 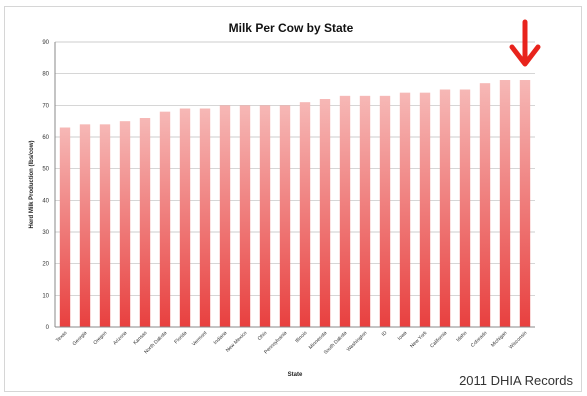 What do you see at coordinates (285, 216) in the screenshot?
I see `bar-pennsylvania` at bounding box center [285, 216].